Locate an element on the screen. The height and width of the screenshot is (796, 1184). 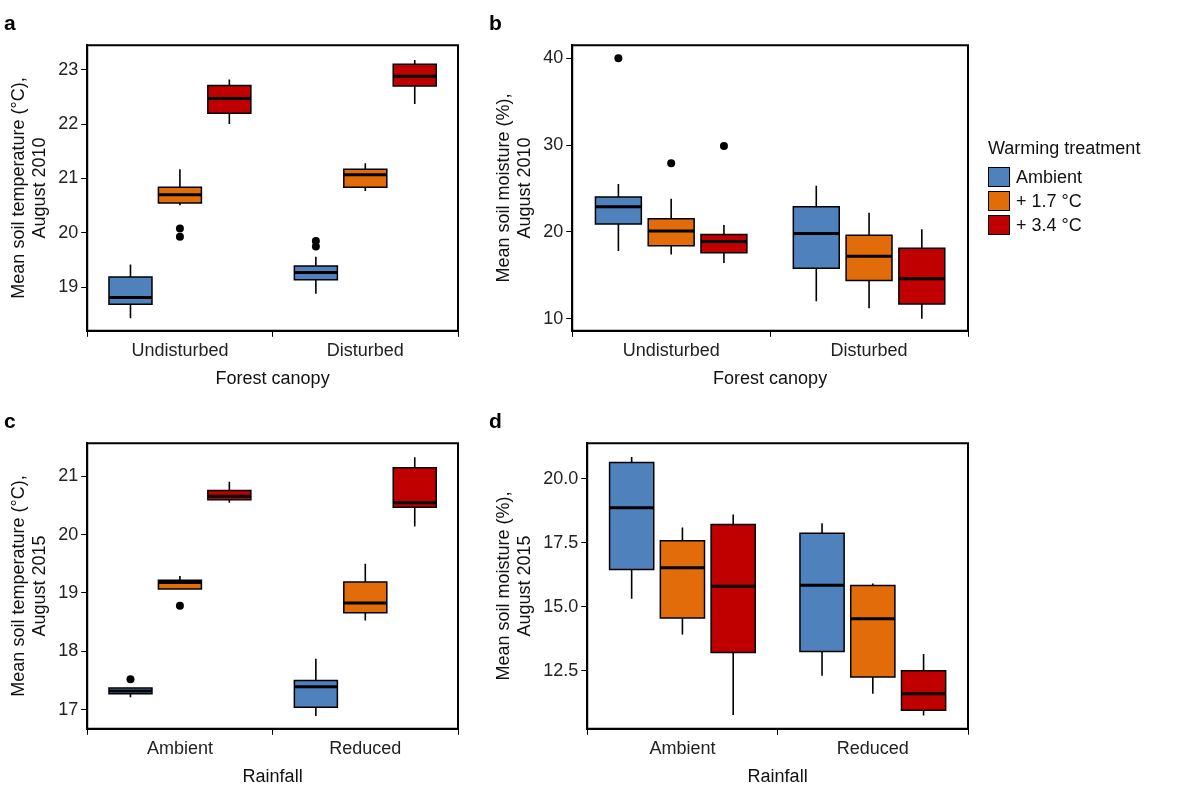
y-tick-label: 30 is located at coordinates (553, 144).